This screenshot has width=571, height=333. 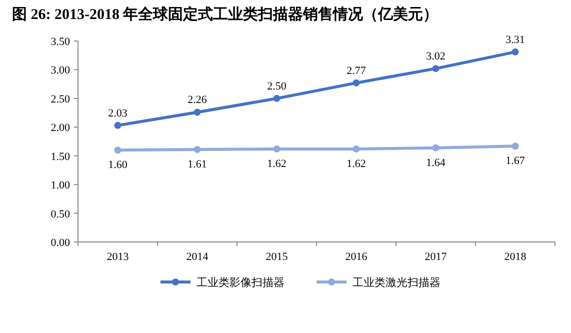 What do you see at coordinates (436, 162) in the screenshot?
I see `data-label: 1.64` at bounding box center [436, 162].